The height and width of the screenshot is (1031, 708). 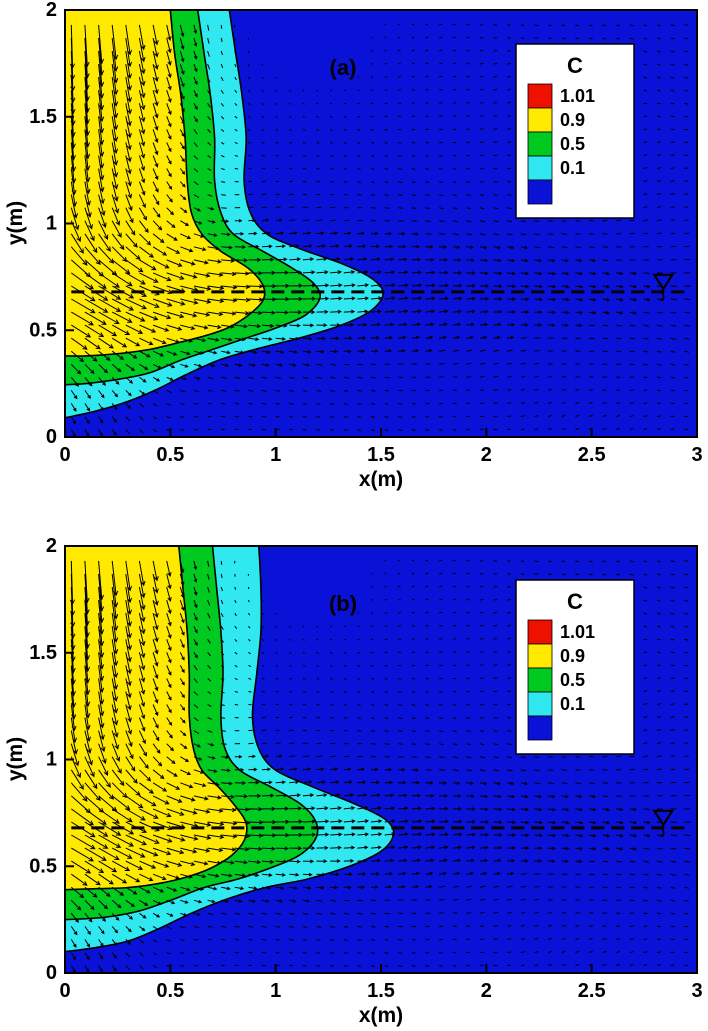 What do you see at coordinates (343, 67) in the screenshot?
I see `panel-label: (a)` at bounding box center [343, 67].